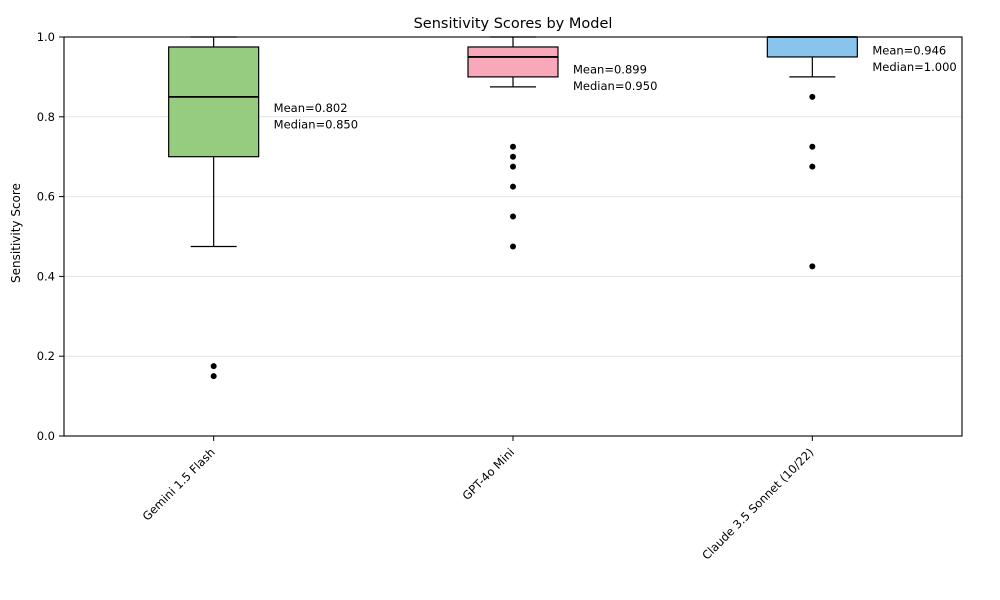 This screenshot has height=600, width=1000. What do you see at coordinates (46, 356) in the screenshot?
I see `y-tick-label: 0.2` at bounding box center [46, 356].